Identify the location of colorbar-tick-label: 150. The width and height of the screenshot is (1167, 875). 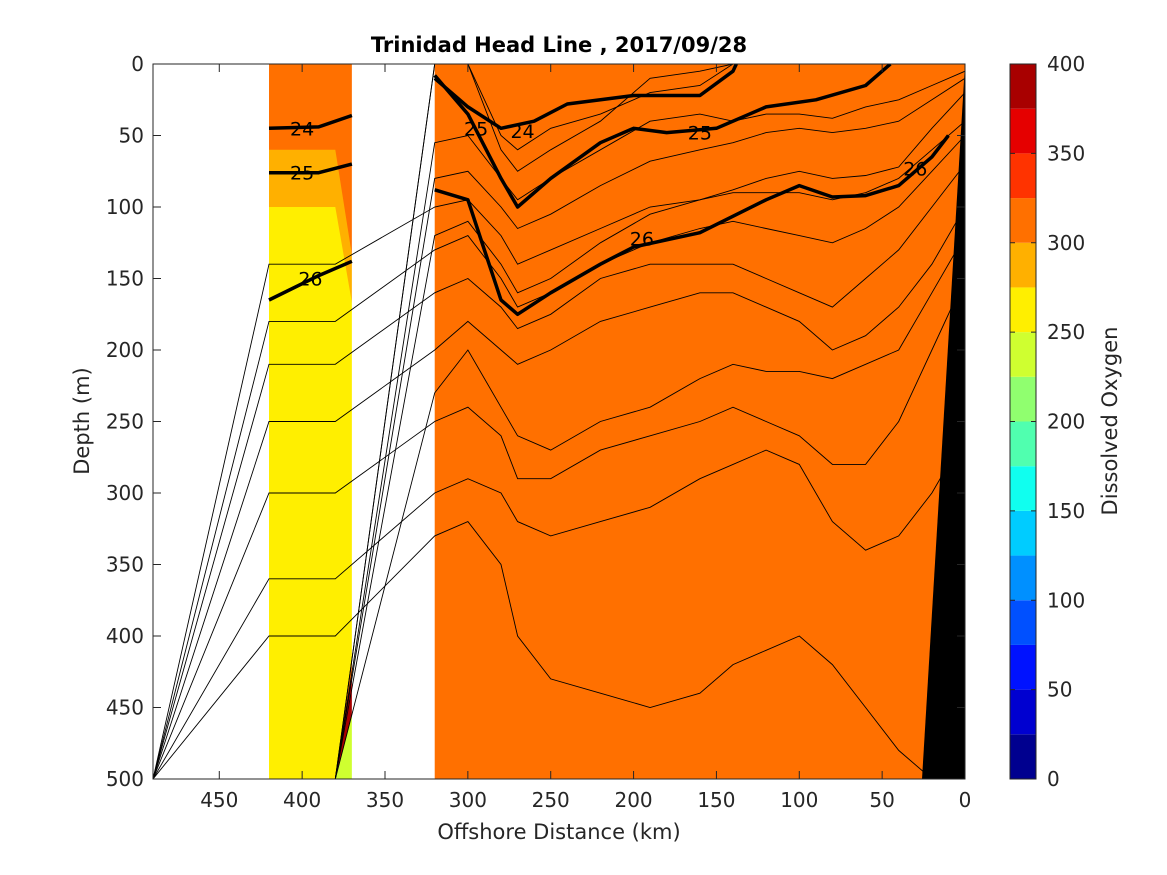
(1066, 511).